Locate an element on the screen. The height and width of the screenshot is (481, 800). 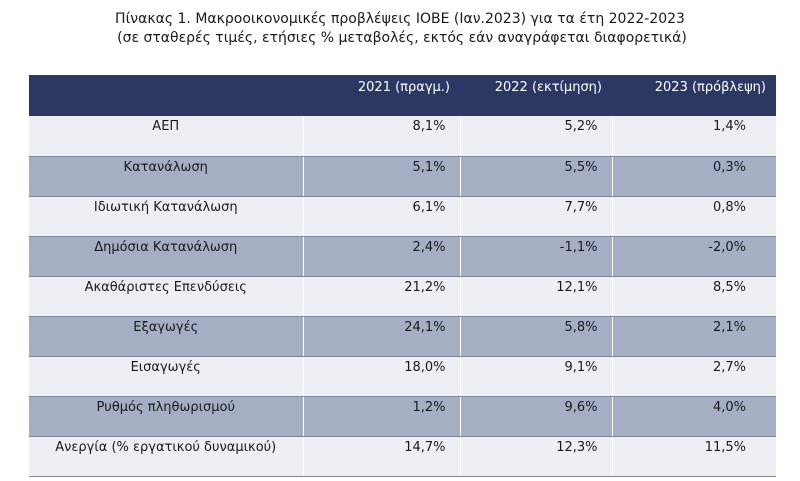
value-2022: 5,5% is located at coordinates (535, 176).